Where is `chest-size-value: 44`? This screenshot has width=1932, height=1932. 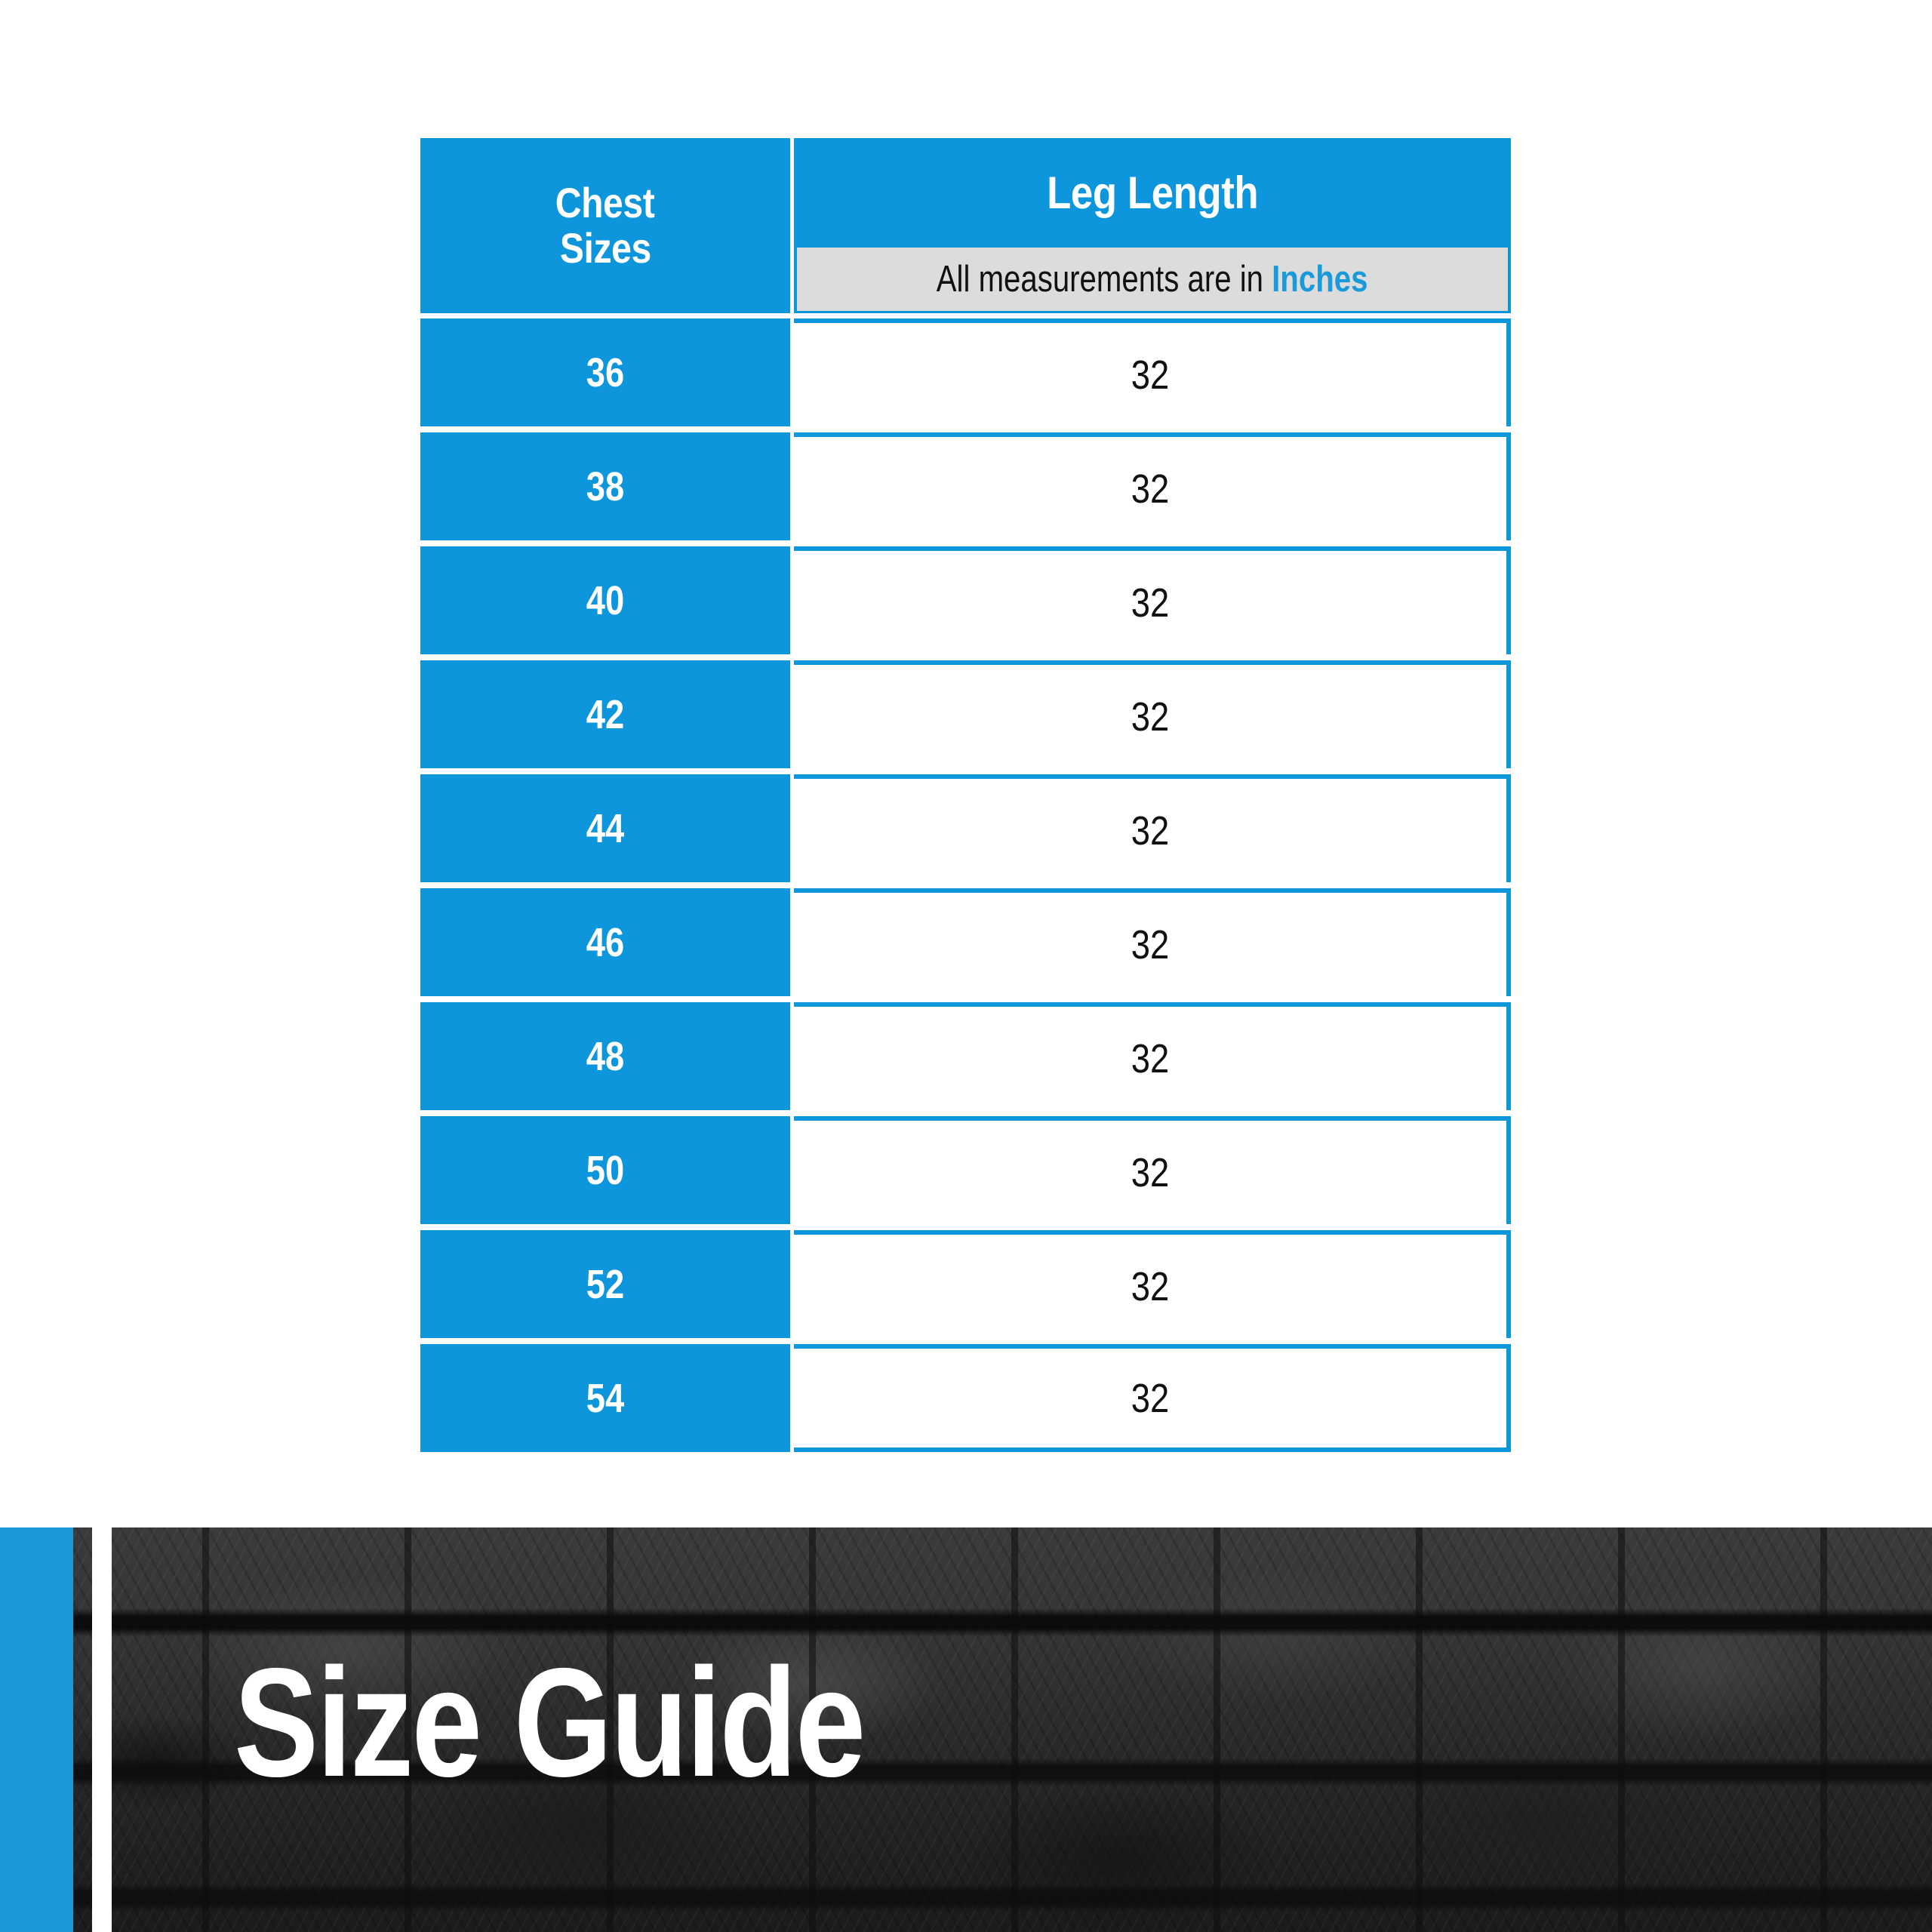 chest-size-value: 44 is located at coordinates (605, 828).